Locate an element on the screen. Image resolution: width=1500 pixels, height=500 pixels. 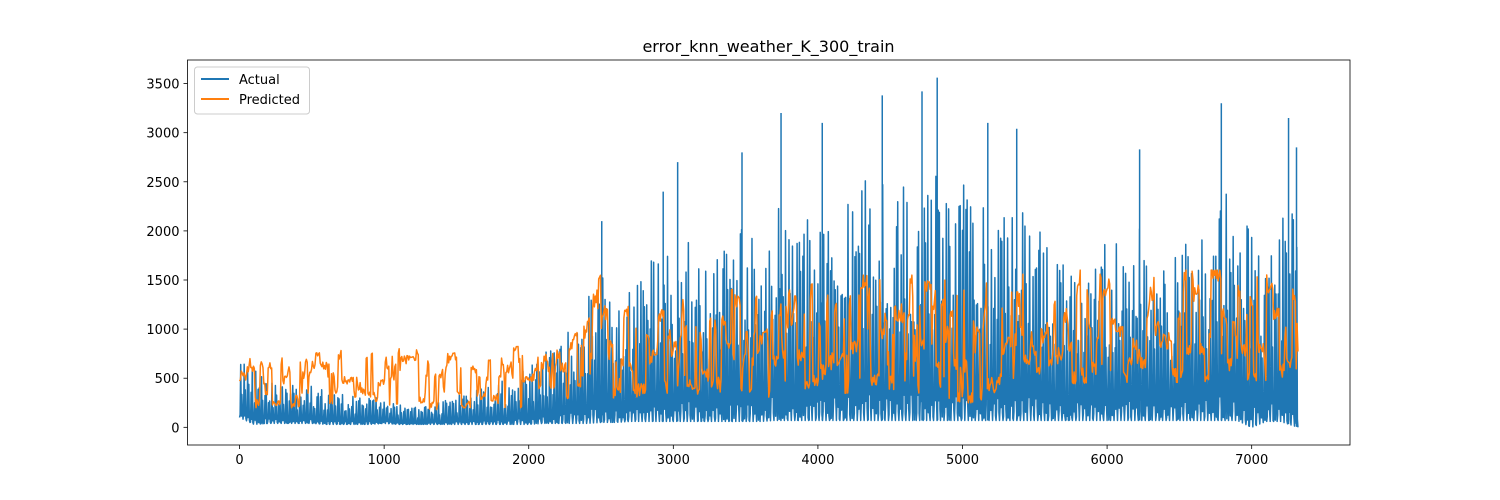
chart-title: error_knn_weather_K_300_train is located at coordinates (768, 47).